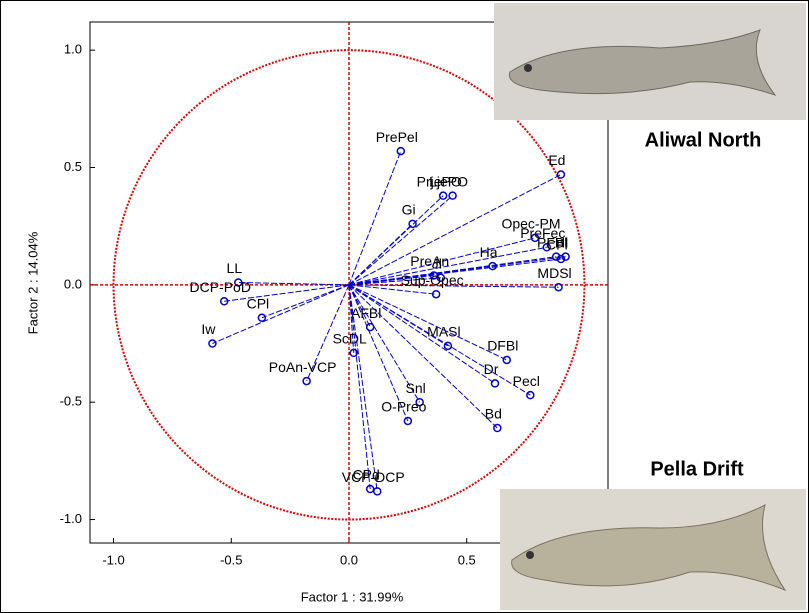 The height and width of the screenshot is (613, 809). I want to click on point-label: PrePel, so click(397, 137).